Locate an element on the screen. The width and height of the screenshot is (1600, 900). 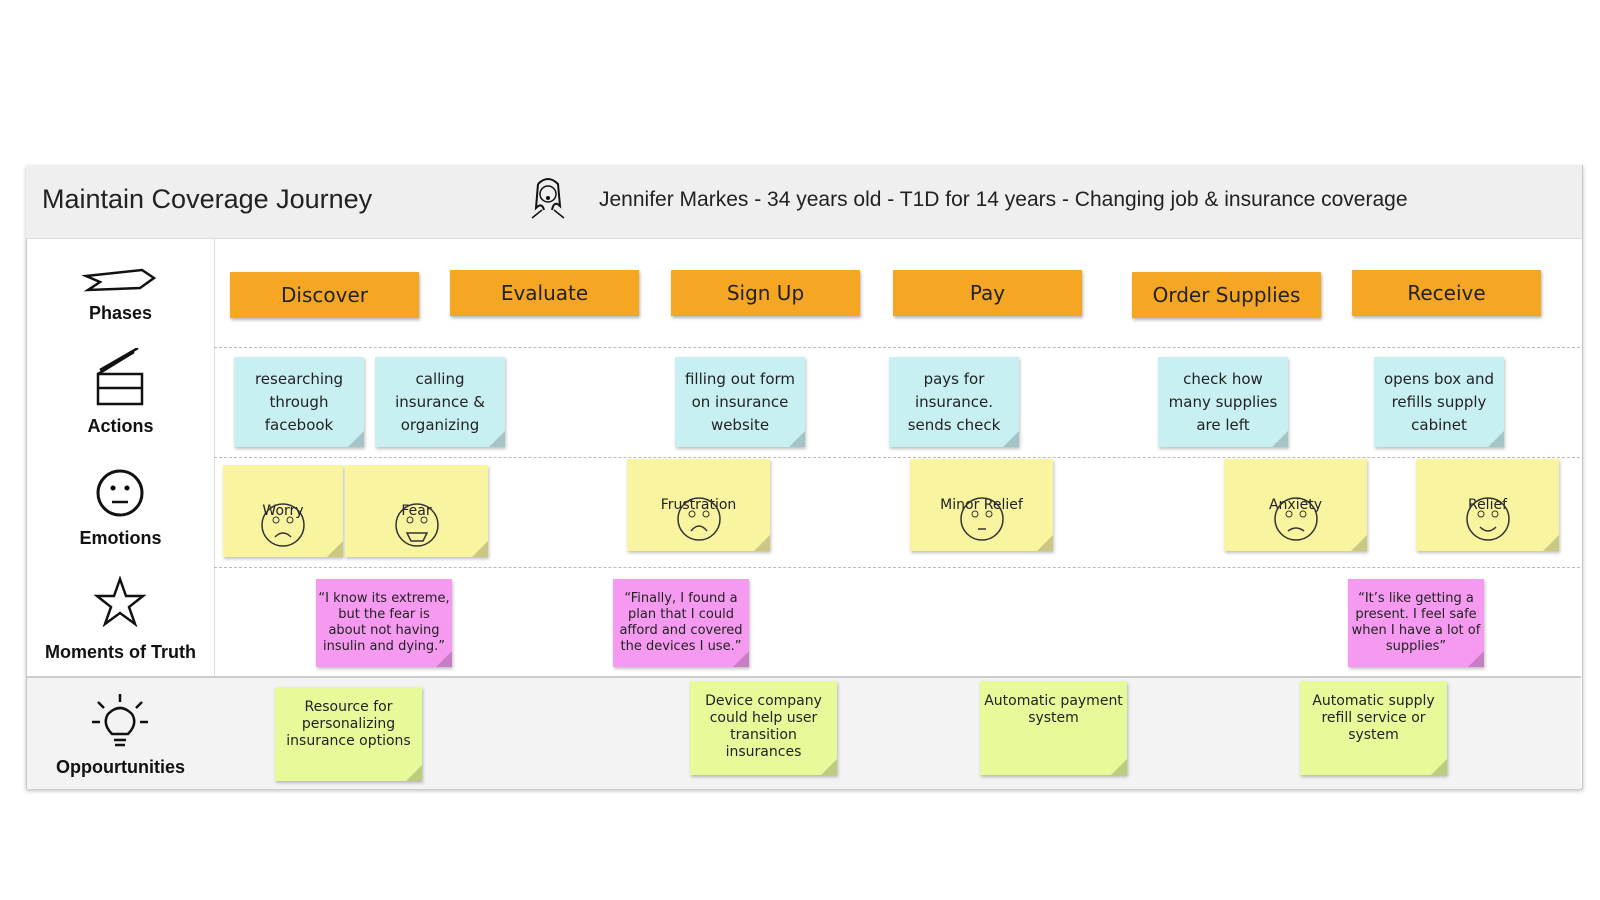
phase: Pay is located at coordinates (987, 293).